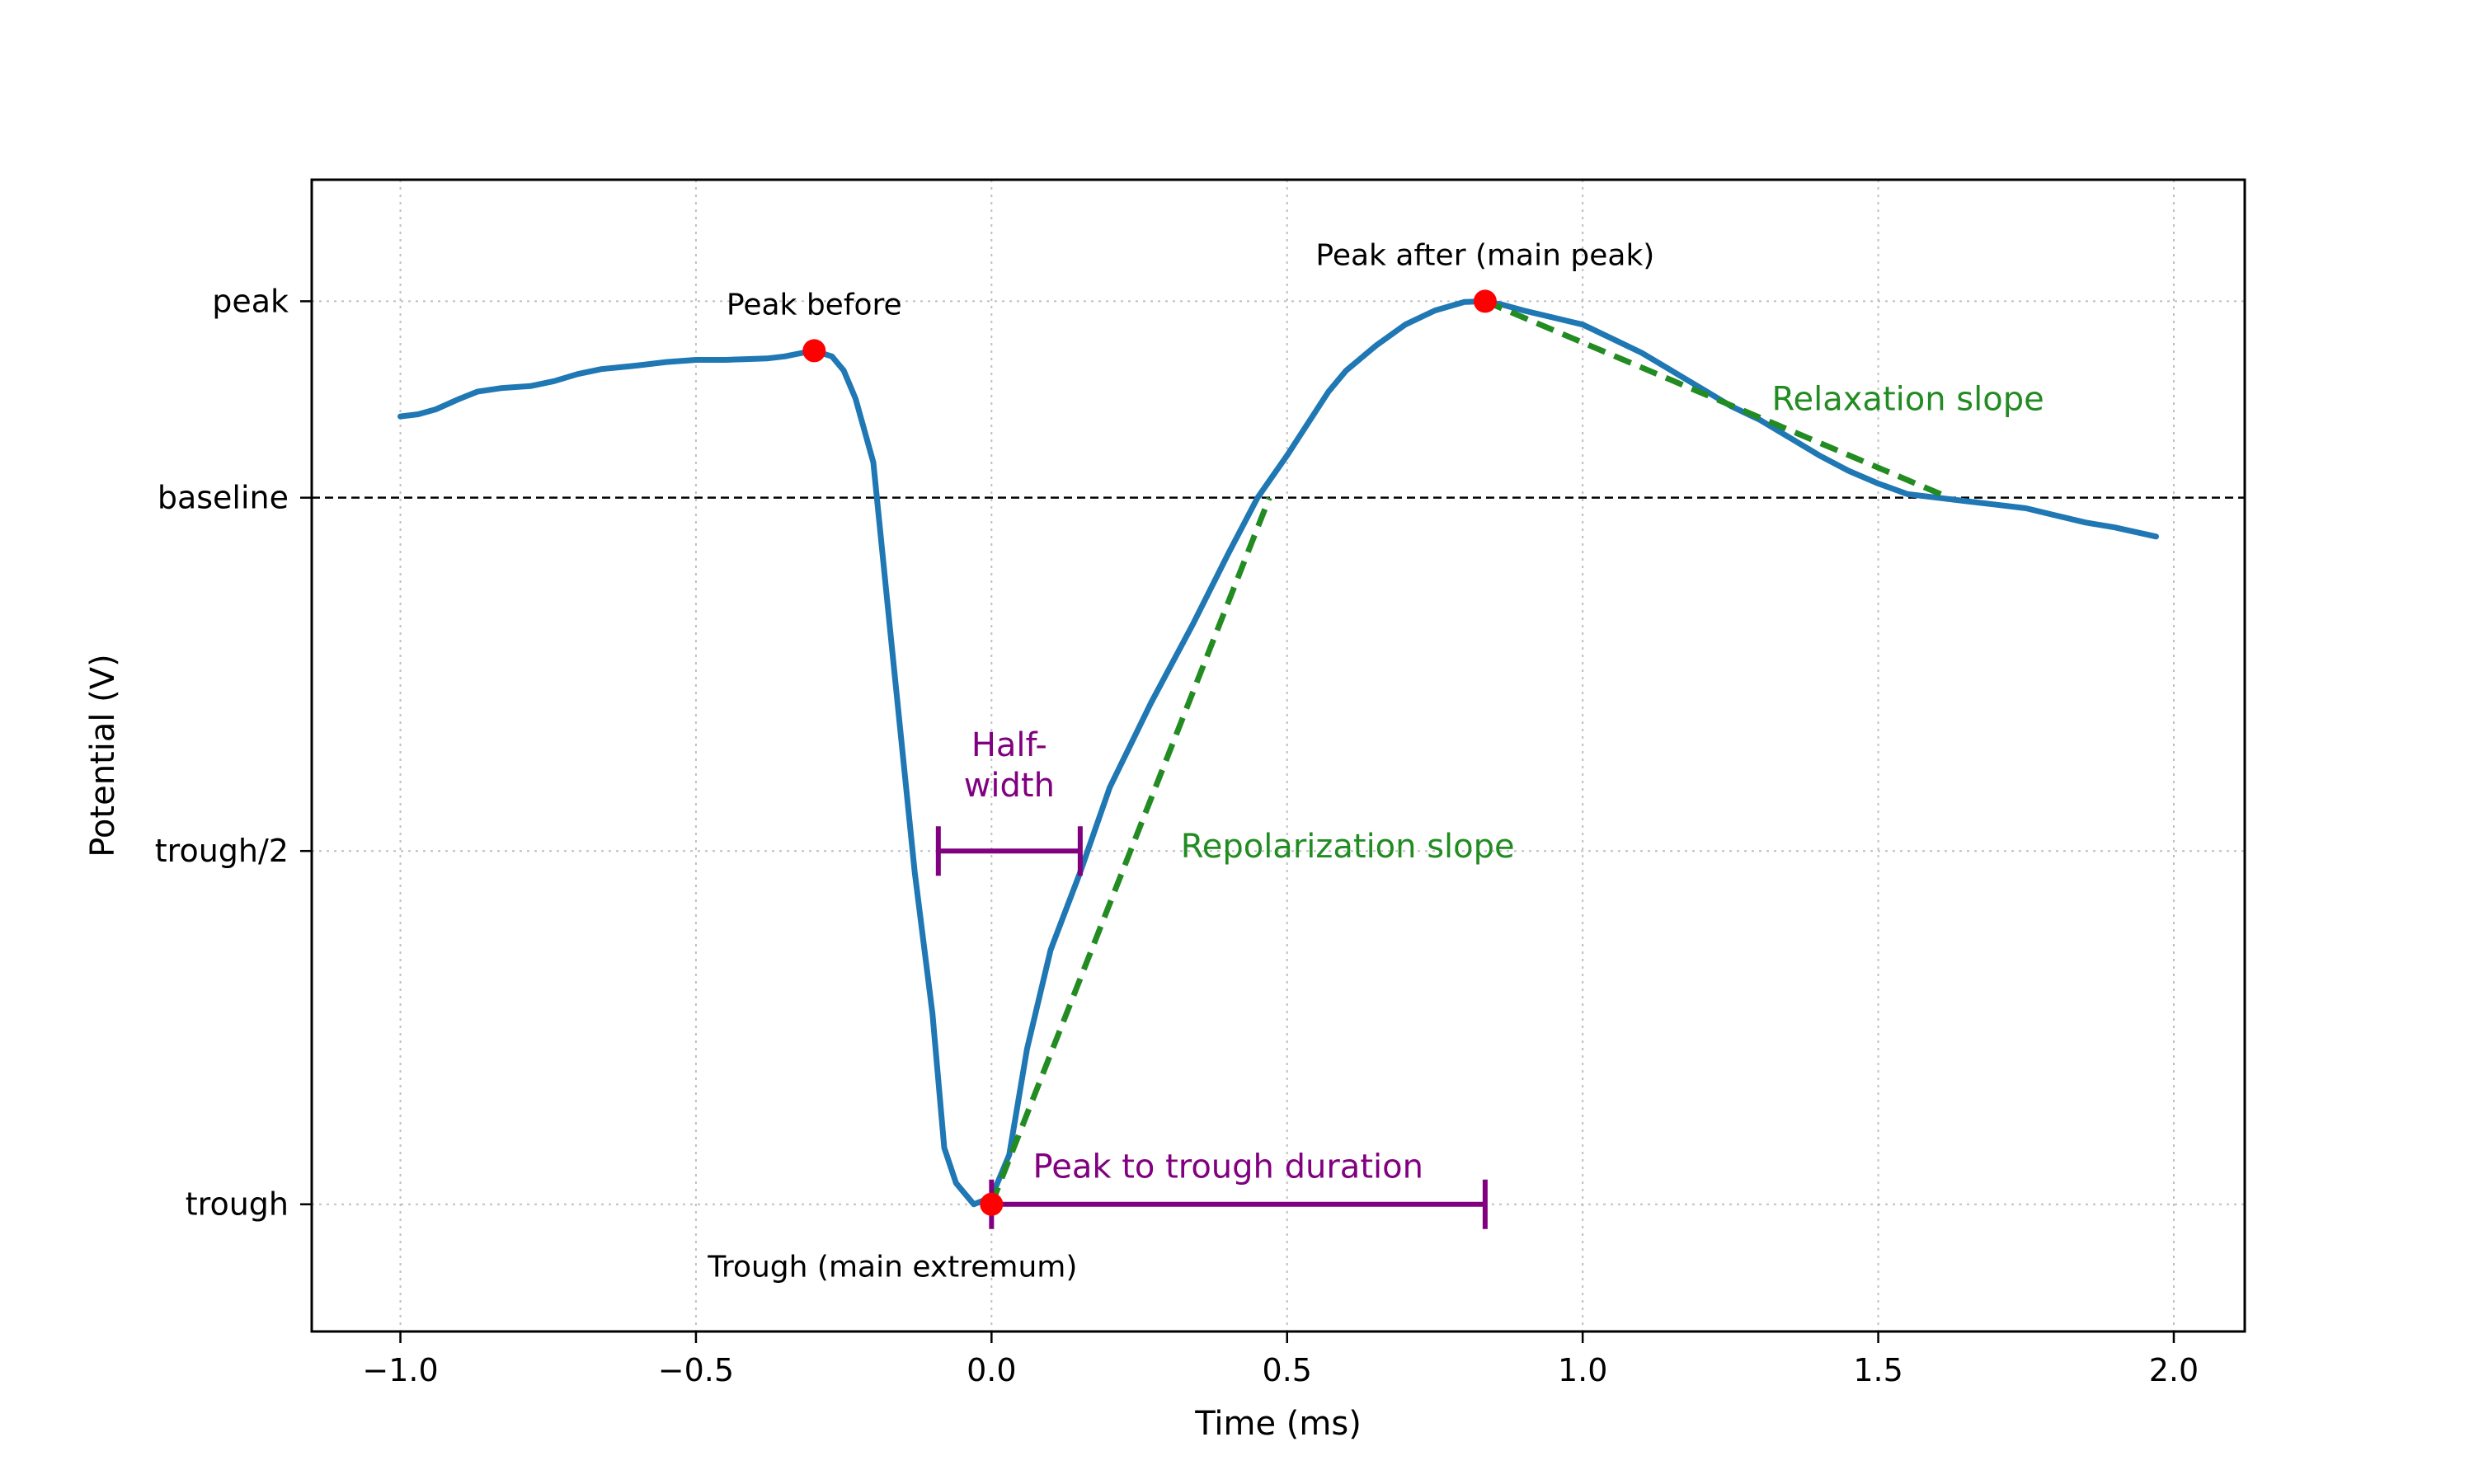 This screenshot has height=1484, width=2474. What do you see at coordinates (992, 1204) in the screenshot?
I see `trough-marker` at bounding box center [992, 1204].